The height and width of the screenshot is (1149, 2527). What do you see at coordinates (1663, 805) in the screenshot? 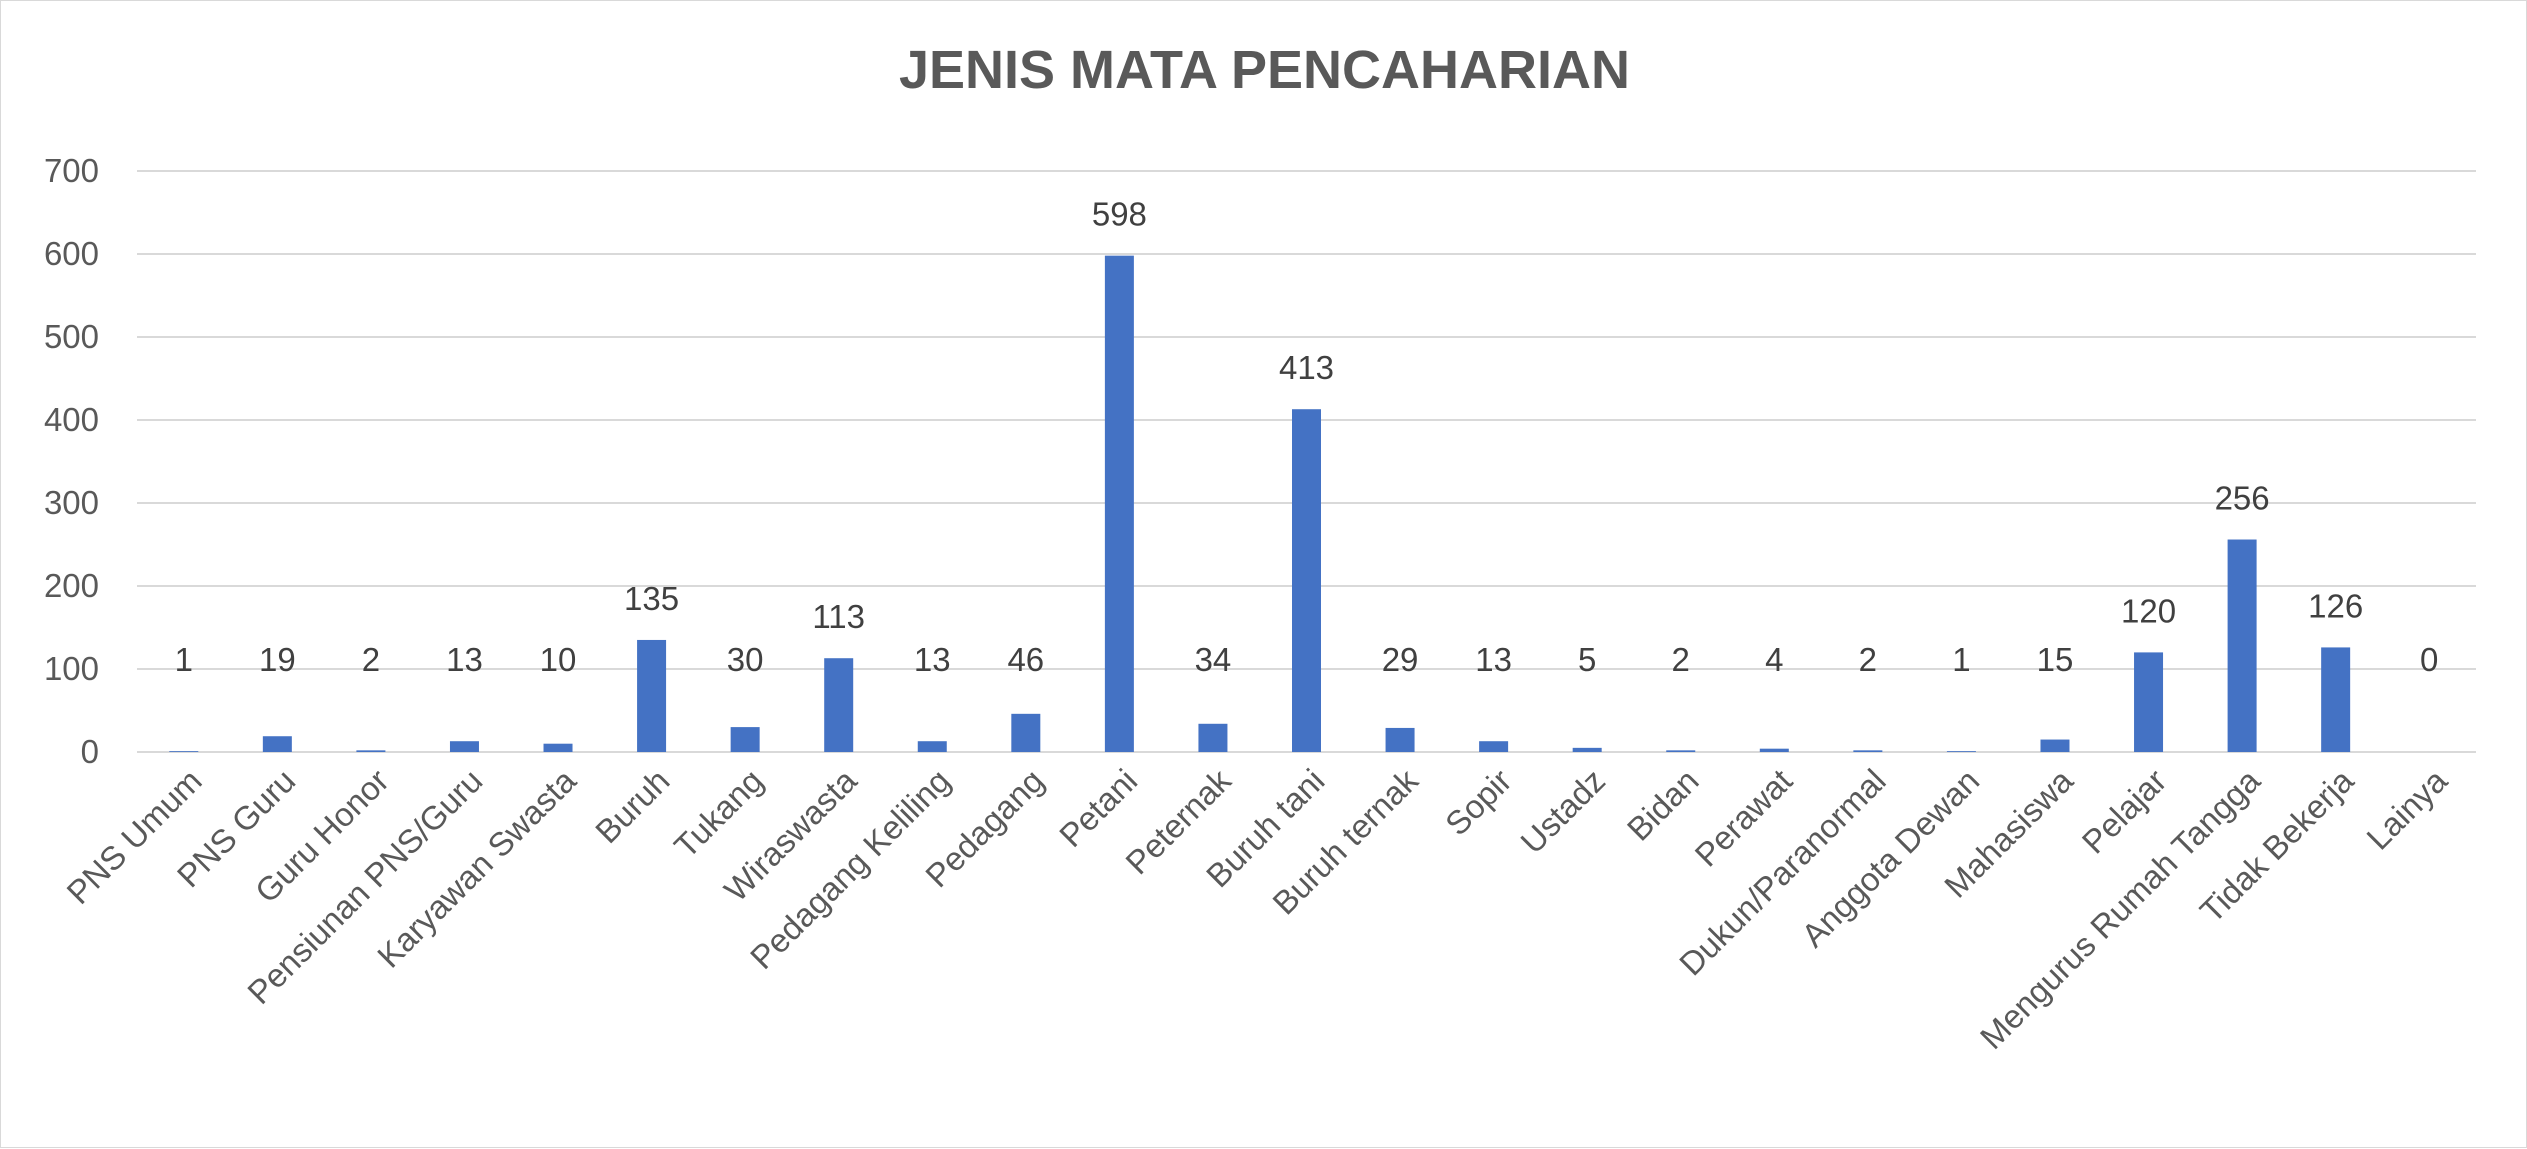
I see `category-label: Bidan` at bounding box center [1663, 805].